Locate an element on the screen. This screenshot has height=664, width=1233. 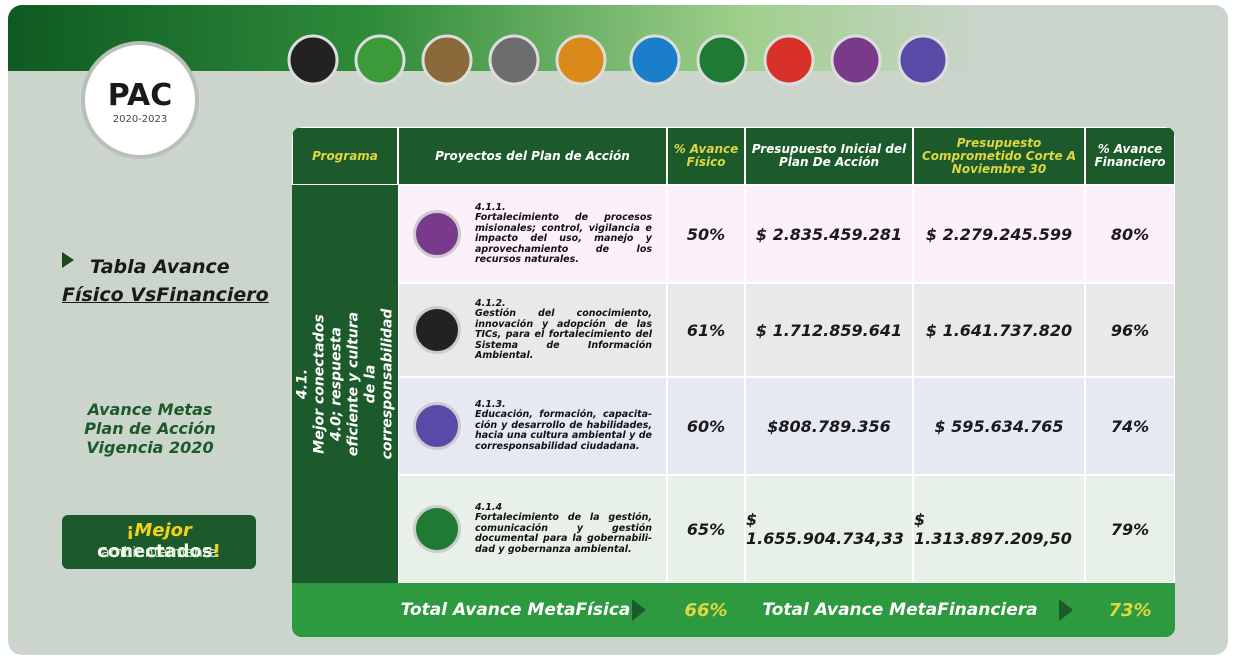
project-code: 4.1.2. is located at coordinates (490, 303).